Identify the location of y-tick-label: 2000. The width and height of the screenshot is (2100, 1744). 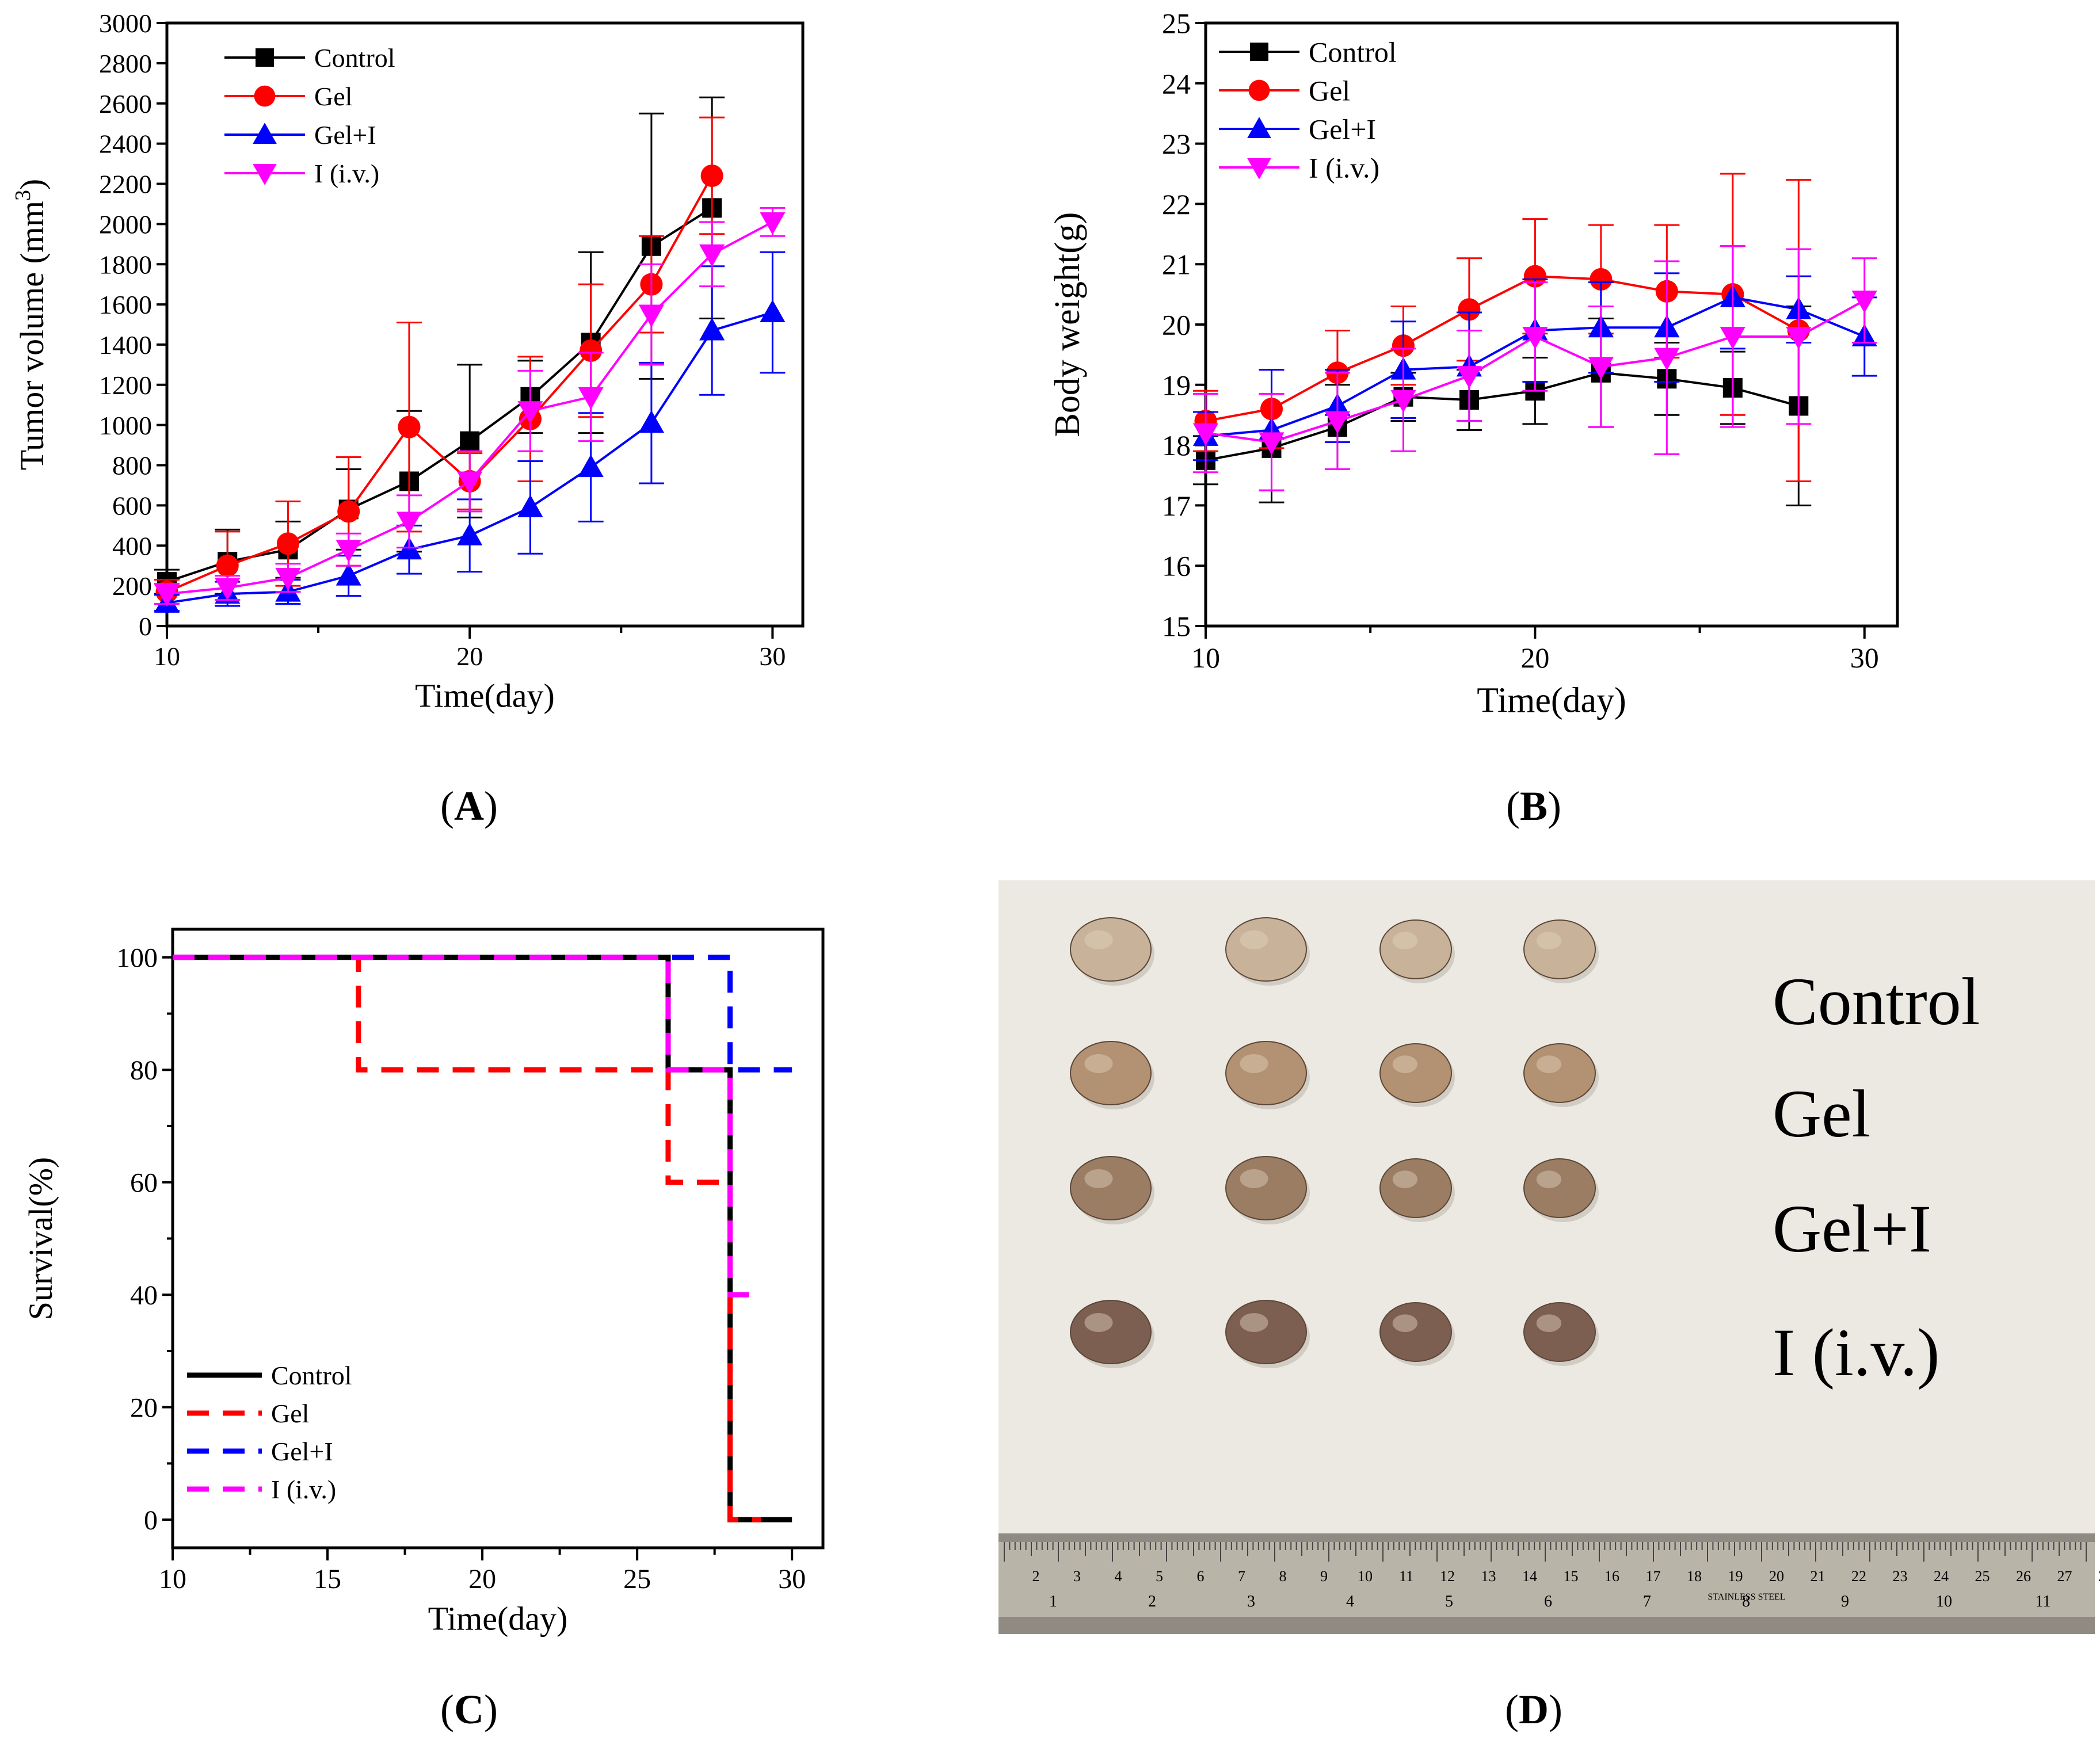
(126, 224).